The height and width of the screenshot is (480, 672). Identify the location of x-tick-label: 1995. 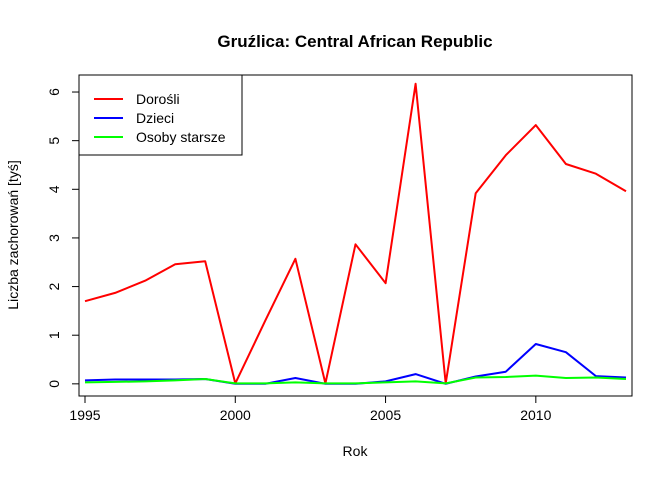
(84, 415).